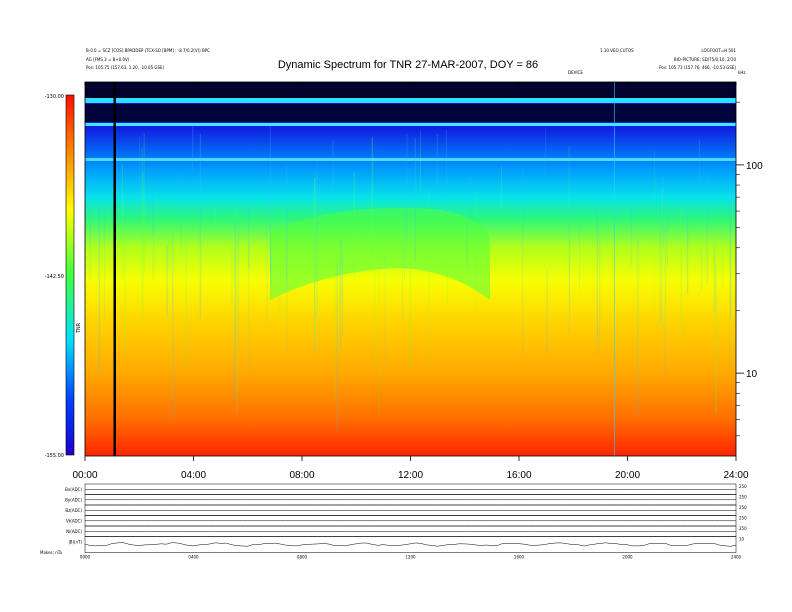 The width and height of the screenshot is (792, 612). What do you see at coordinates (74, 531) in the screenshot?
I see `panel-label: Ni(ADC)` at bounding box center [74, 531].